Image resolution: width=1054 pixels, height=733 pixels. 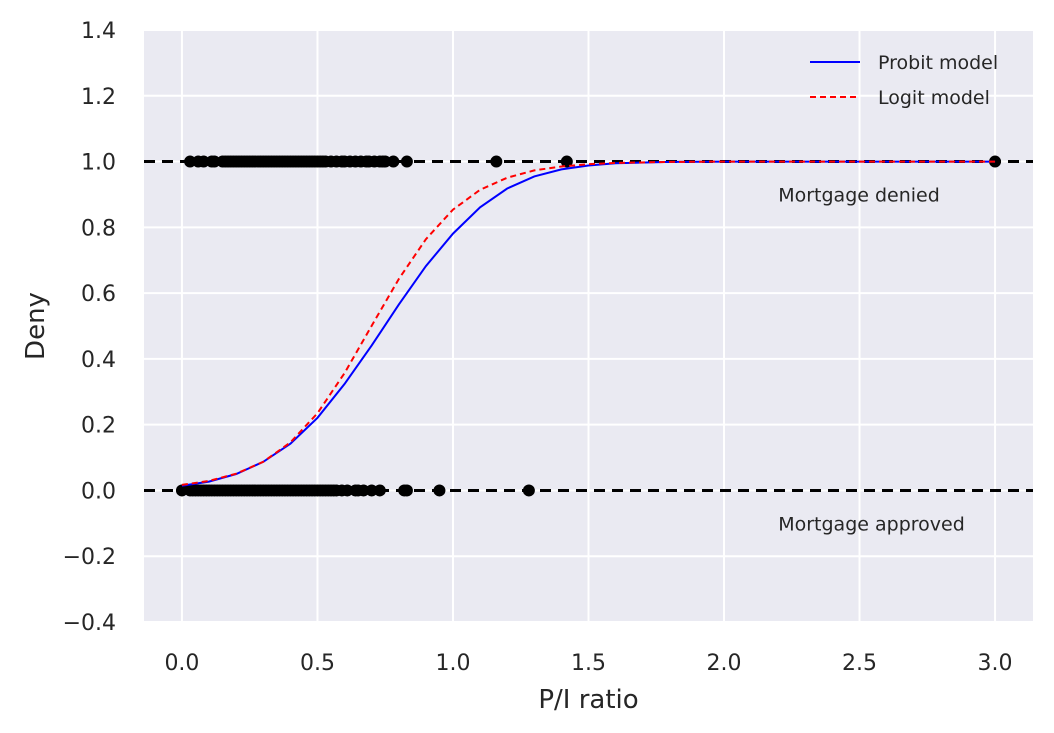 What do you see at coordinates (89, 327) in the screenshot?
I see `y-ticks: −0.4 −0.2 0.0 0.2 0.4 0.6 0.8 1.0 1.2 1.4` at bounding box center [89, 327].